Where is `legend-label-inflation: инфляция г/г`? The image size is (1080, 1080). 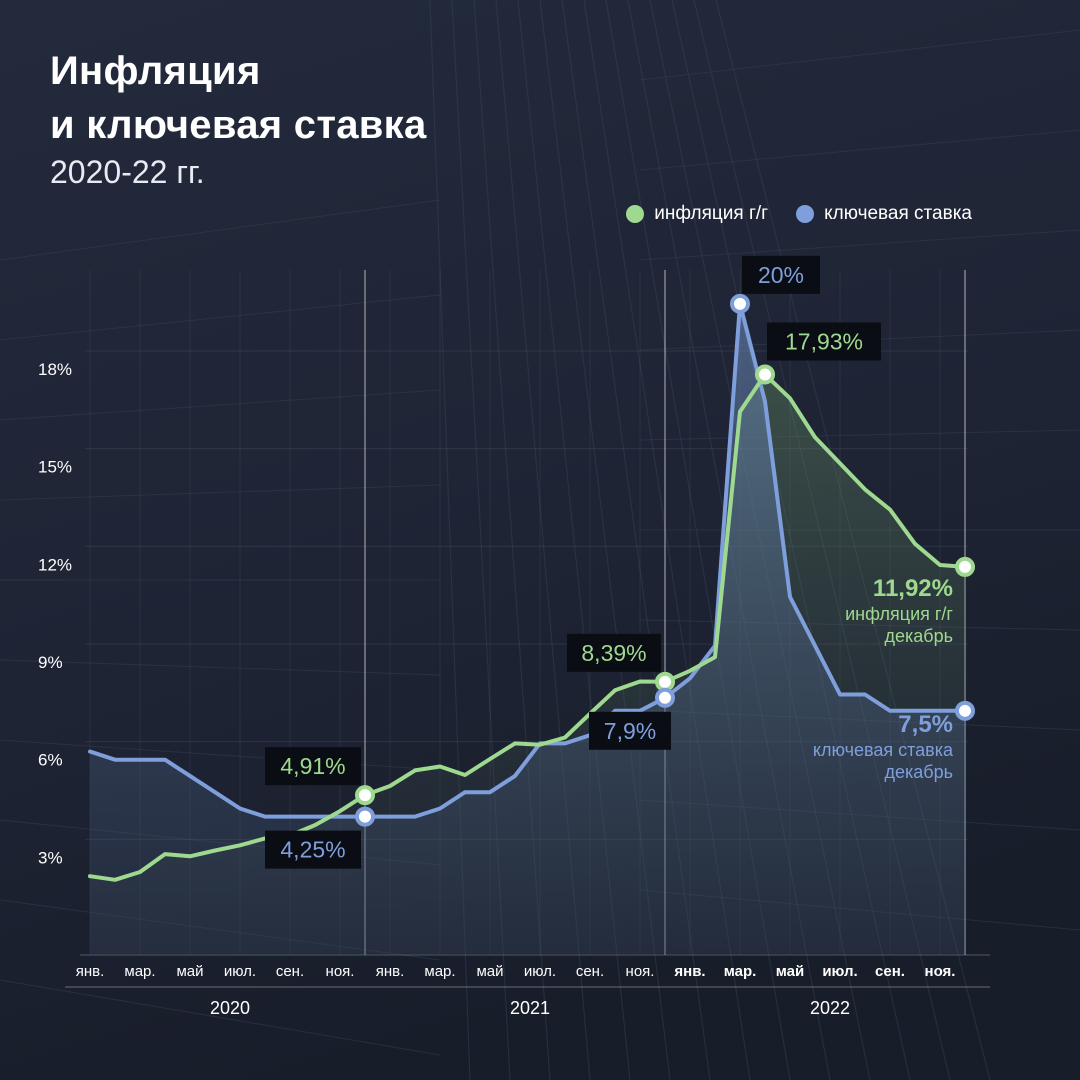 legend-label-inflation: инфляция г/г is located at coordinates (711, 213).